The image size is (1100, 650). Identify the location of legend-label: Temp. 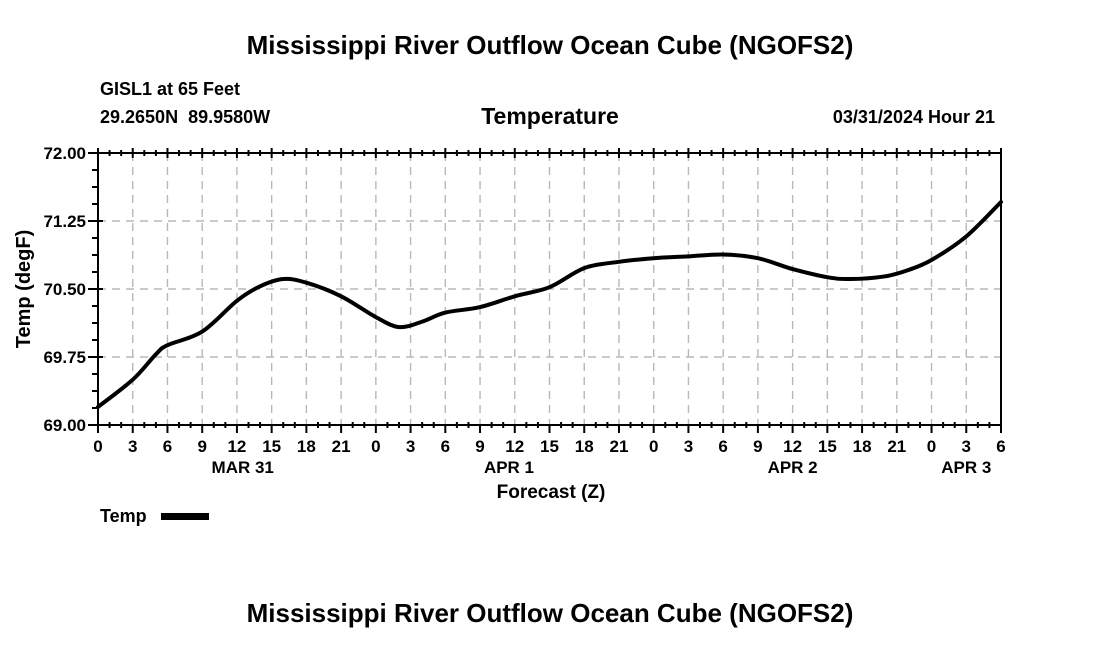
(123, 515).